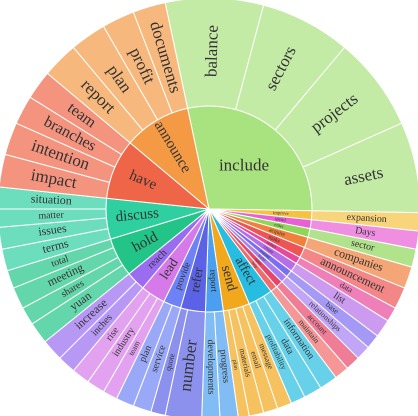 The image size is (418, 416). I want to click on outer-label: matter, so click(51, 216).